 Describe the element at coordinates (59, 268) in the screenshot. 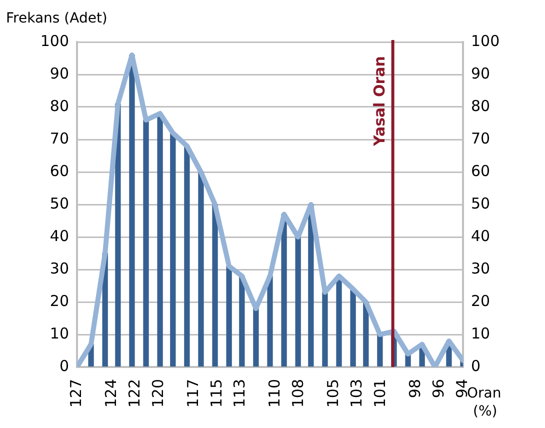

I see `y-tick-label: 30` at that location.